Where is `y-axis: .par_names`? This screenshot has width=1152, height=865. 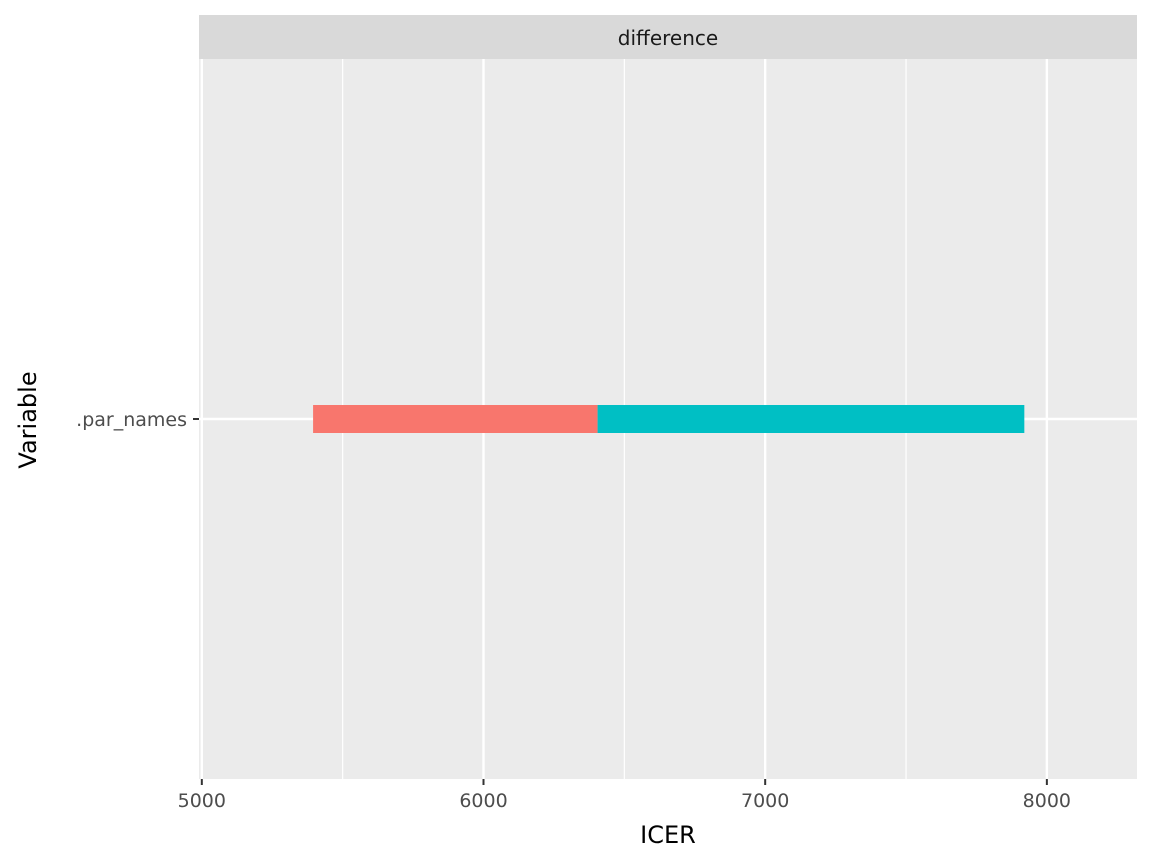 y-axis: .par_names is located at coordinates (137, 420).